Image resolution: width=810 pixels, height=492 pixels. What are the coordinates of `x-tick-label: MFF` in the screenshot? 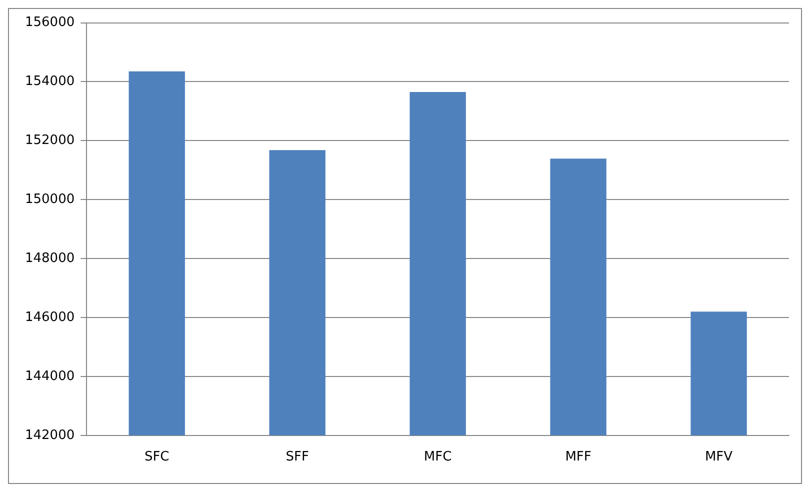 It's located at (578, 457).